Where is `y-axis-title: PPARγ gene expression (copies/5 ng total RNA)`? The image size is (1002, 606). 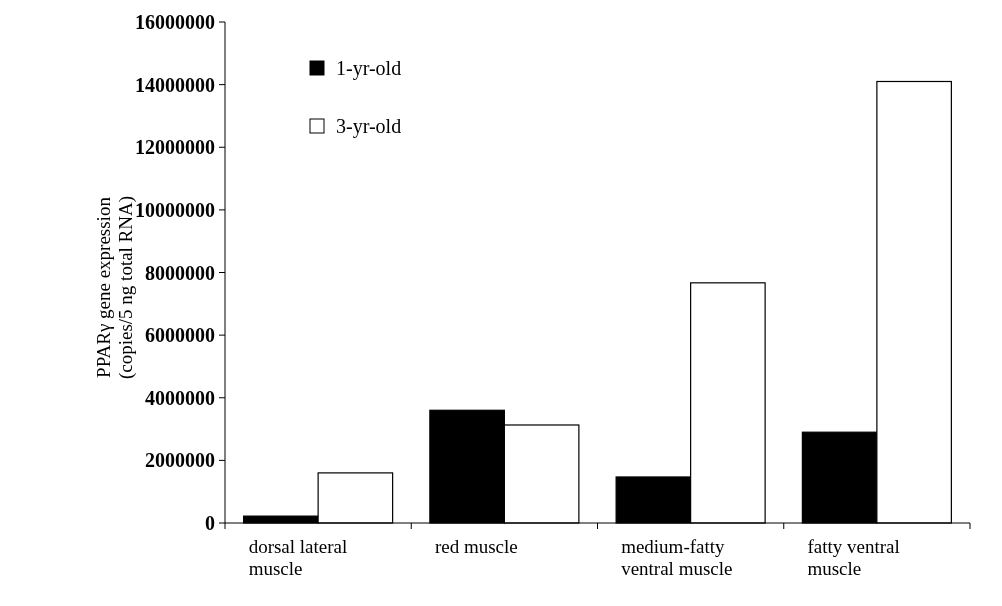
y-axis-title: PPARγ gene expression (copies/5 ng total RNA) is located at coordinates (115, 287).